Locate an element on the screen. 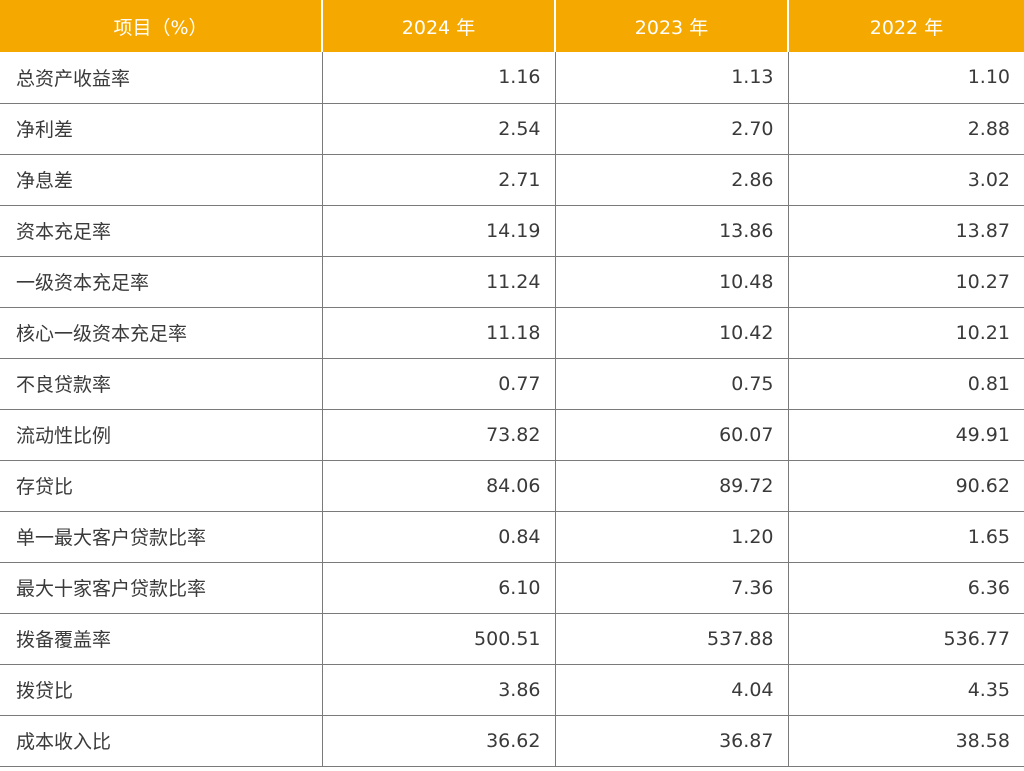  header-row: 项目（%） 2024 年 2023 年 2022 年 is located at coordinates (512, 26).